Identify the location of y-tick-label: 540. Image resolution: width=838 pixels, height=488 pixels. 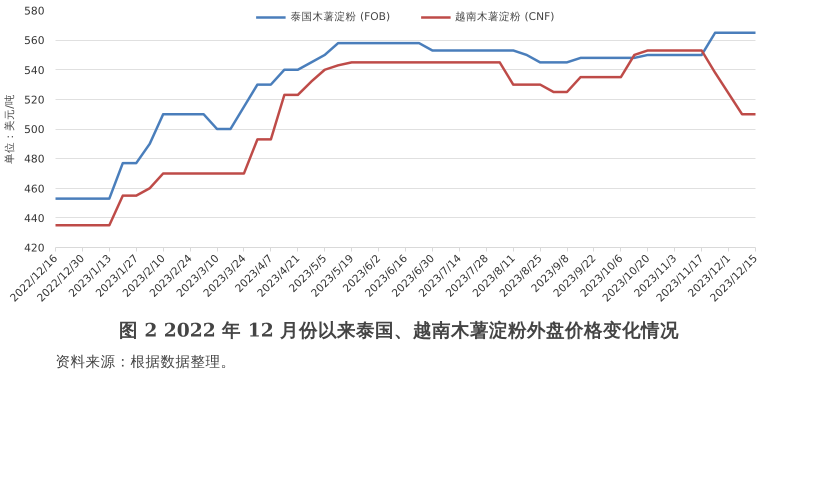
(34, 70).